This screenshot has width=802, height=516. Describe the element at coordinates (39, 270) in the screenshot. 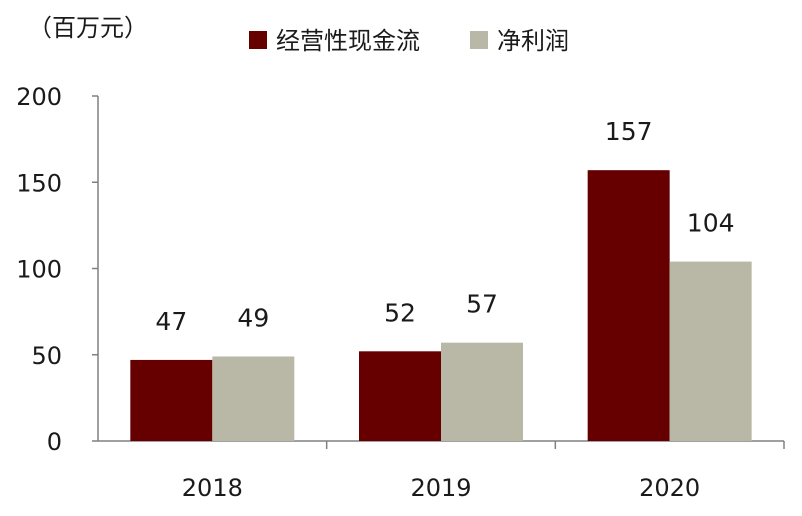

I see `y-tick-label: 100` at that location.